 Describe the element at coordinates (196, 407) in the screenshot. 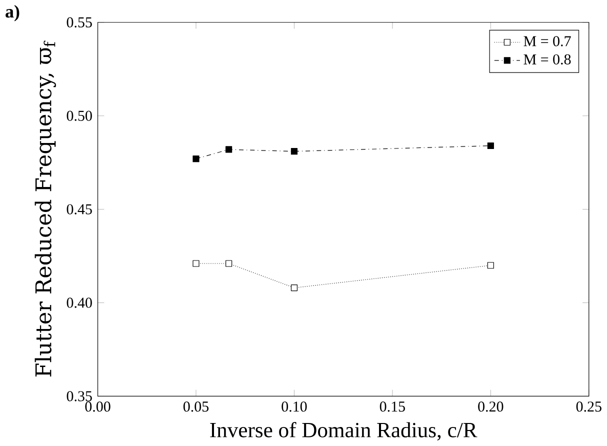

I see `x-tick-label: 0.05` at that location.